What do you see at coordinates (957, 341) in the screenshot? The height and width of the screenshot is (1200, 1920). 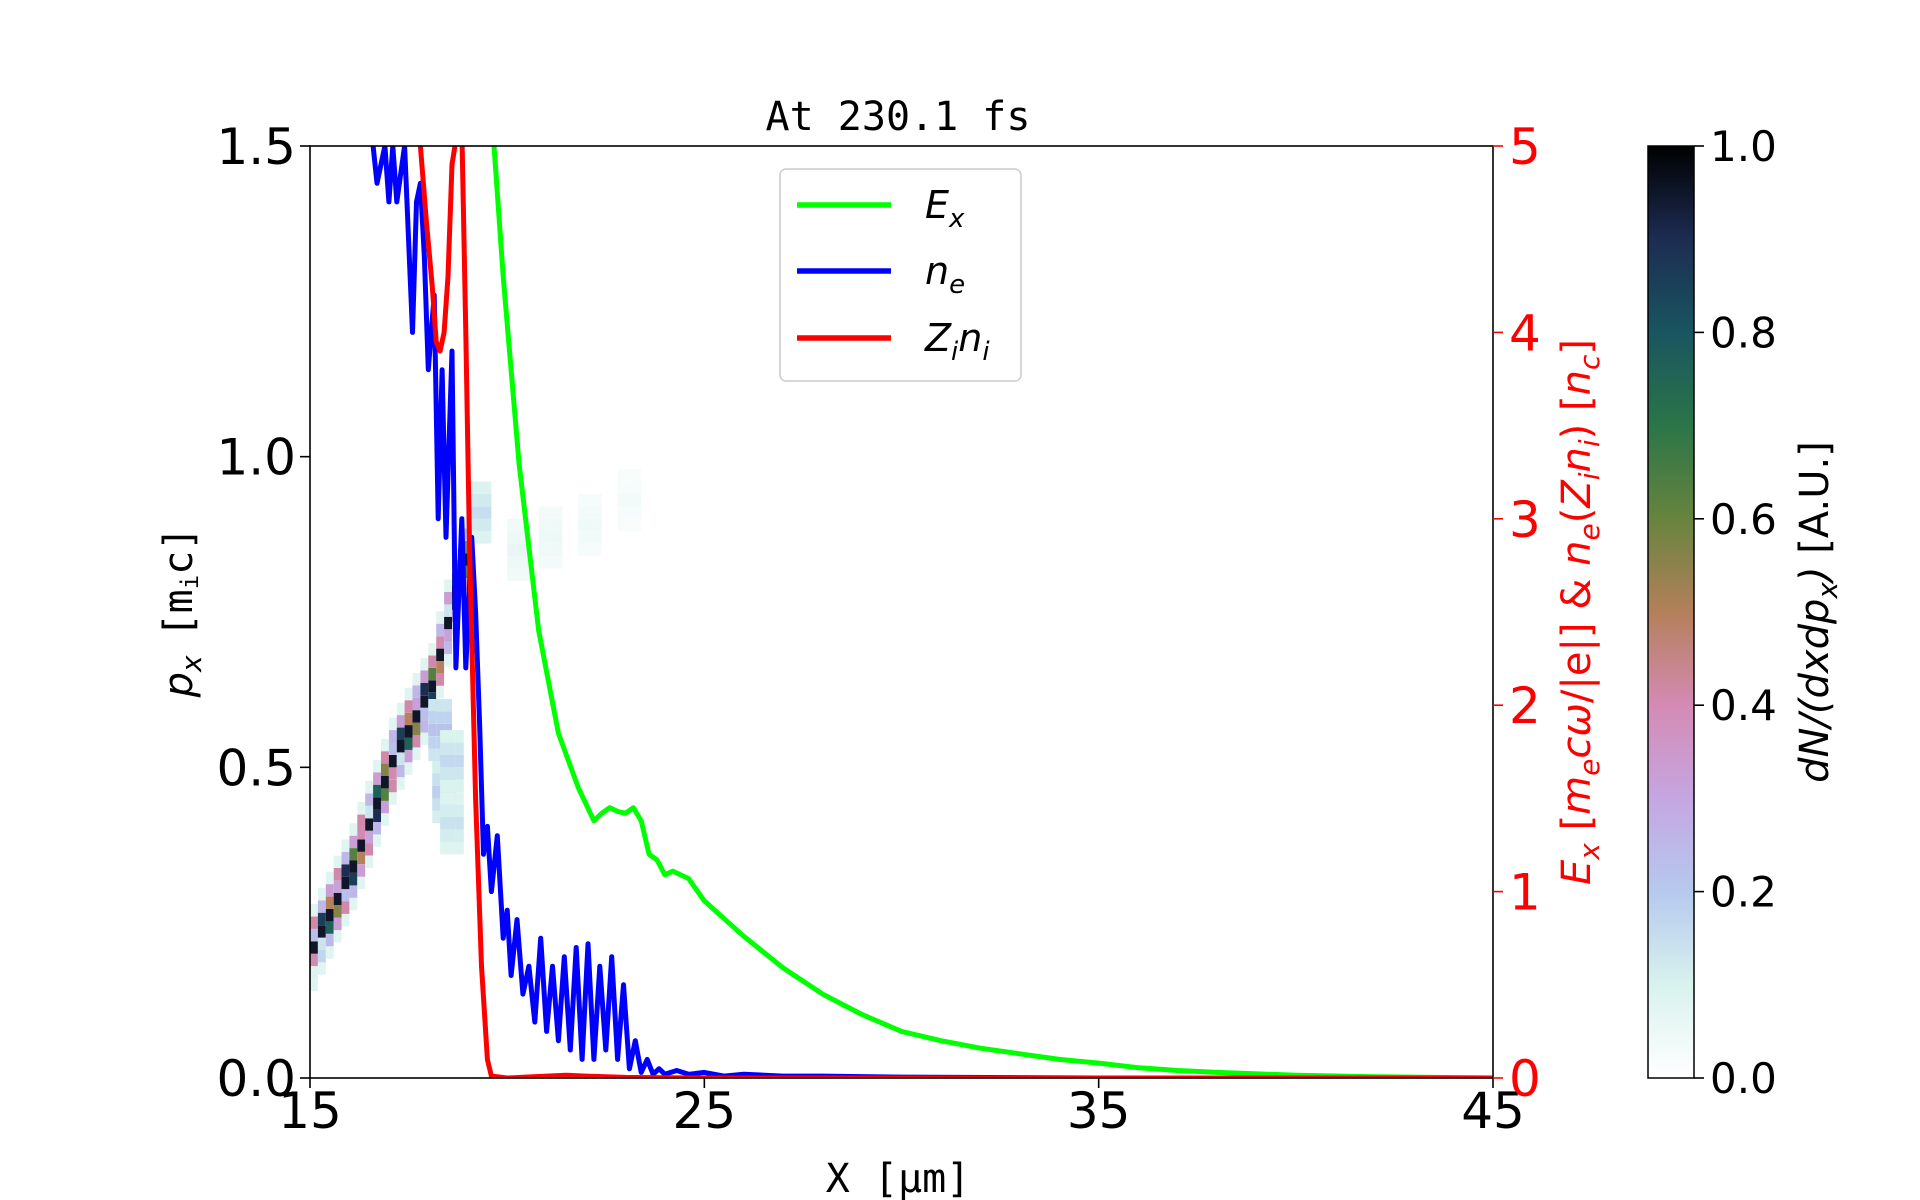 I see `legend-label-zini: Zini` at bounding box center [957, 341].